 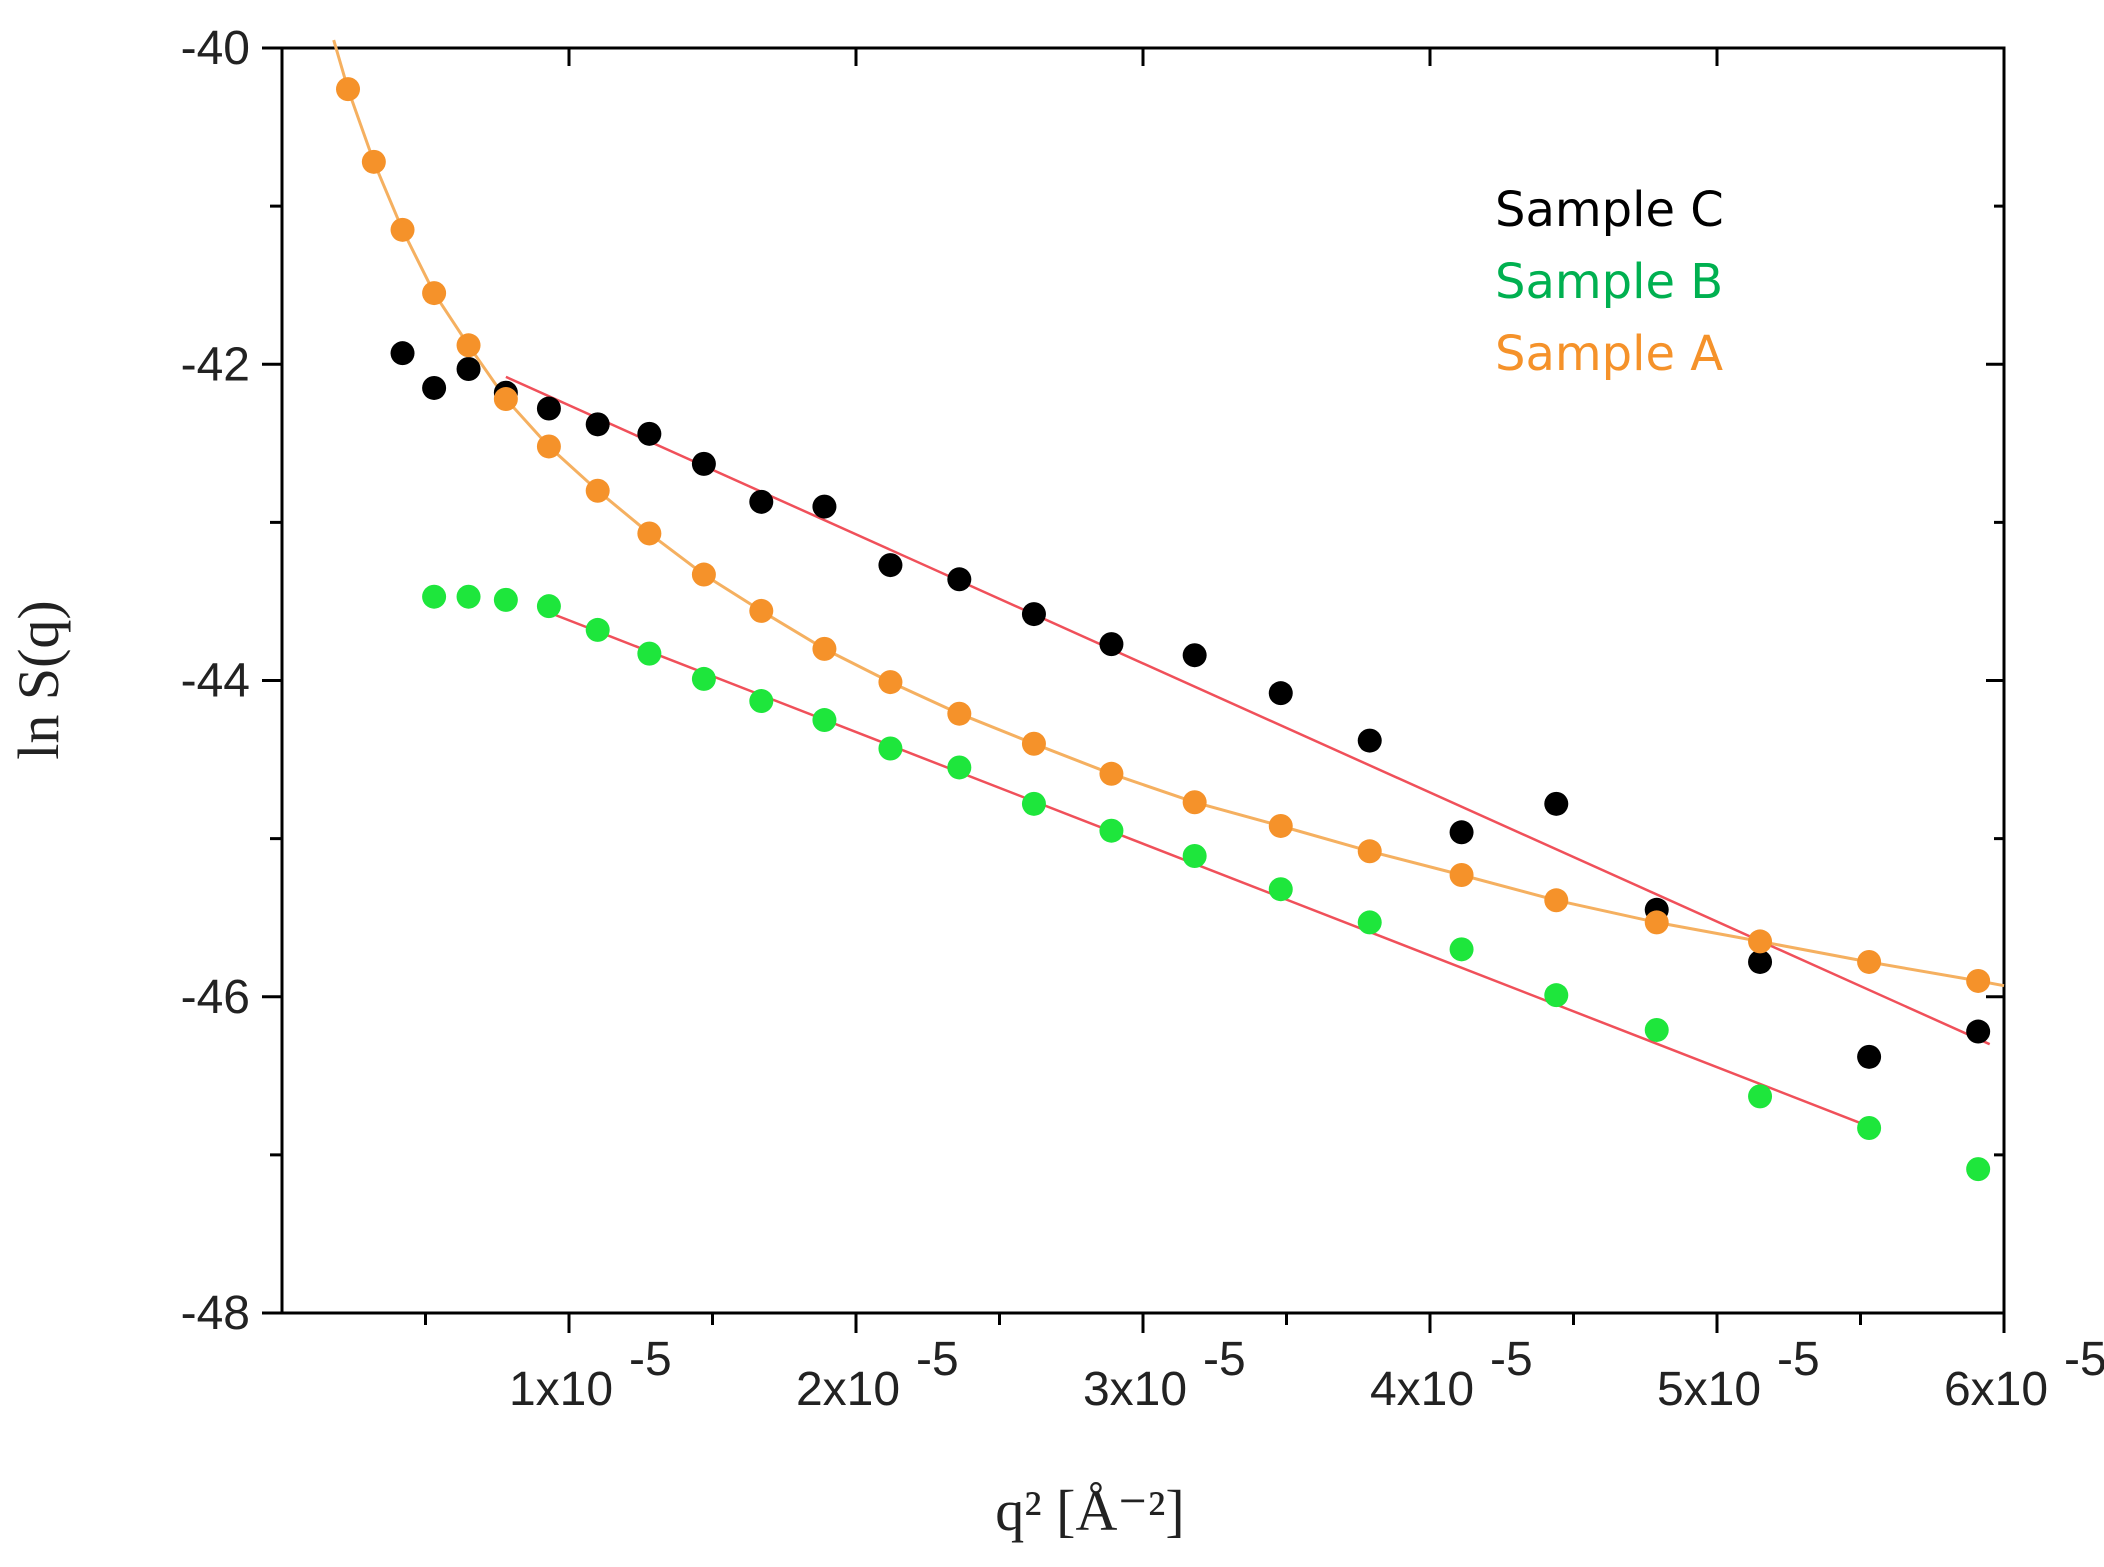 What do you see at coordinates (1609, 210) in the screenshot?
I see `legend-entry-sample-c: Sample C` at bounding box center [1609, 210].